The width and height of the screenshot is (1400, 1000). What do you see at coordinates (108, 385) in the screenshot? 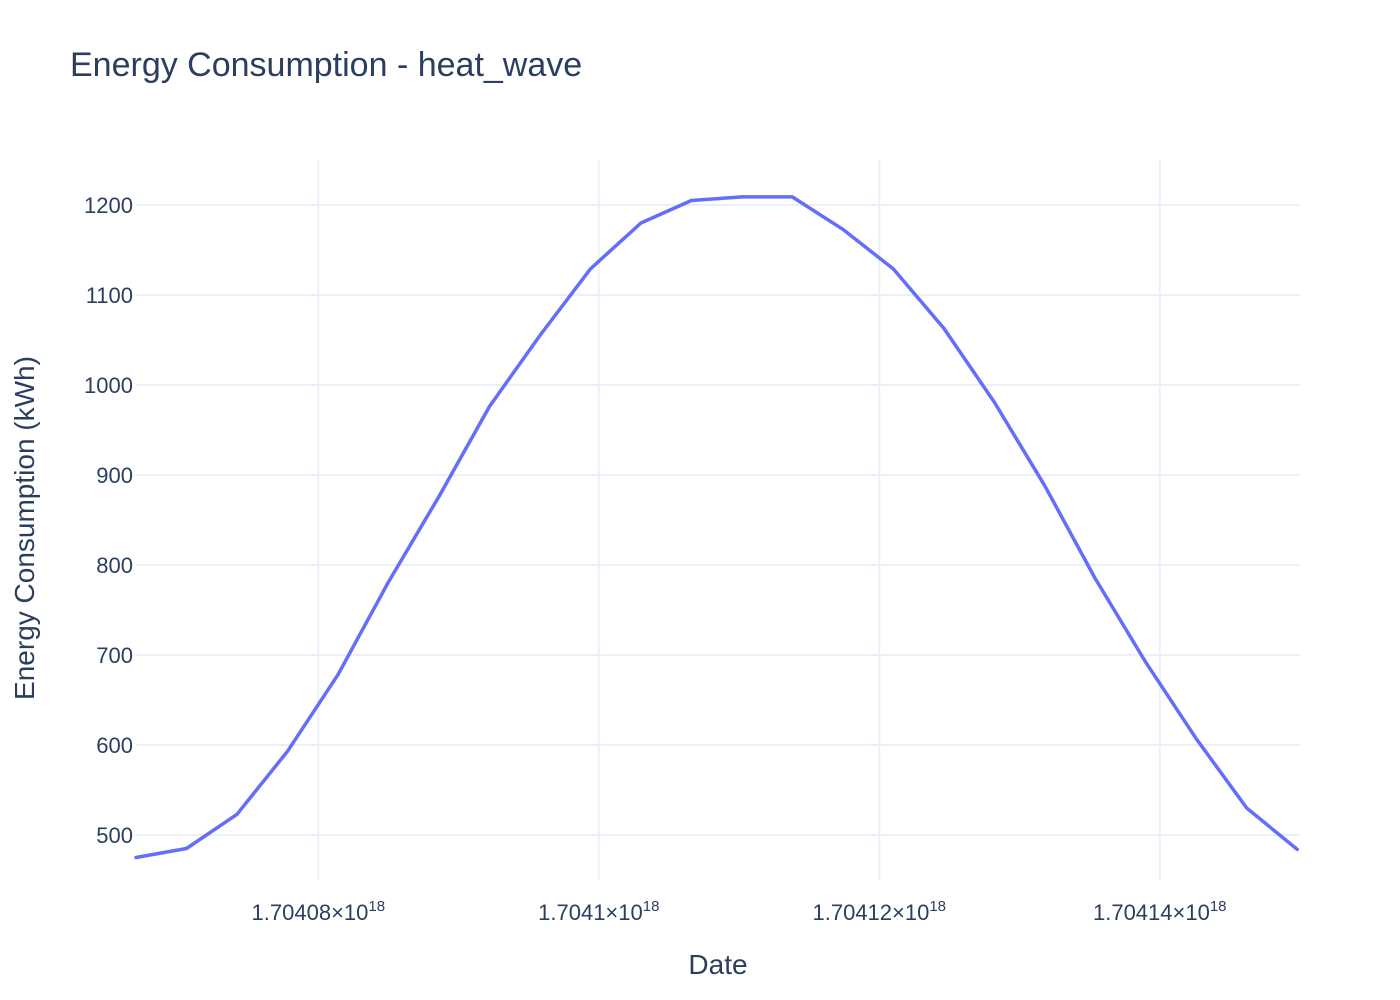
I see `y-tick-label: 1000` at bounding box center [108, 385].